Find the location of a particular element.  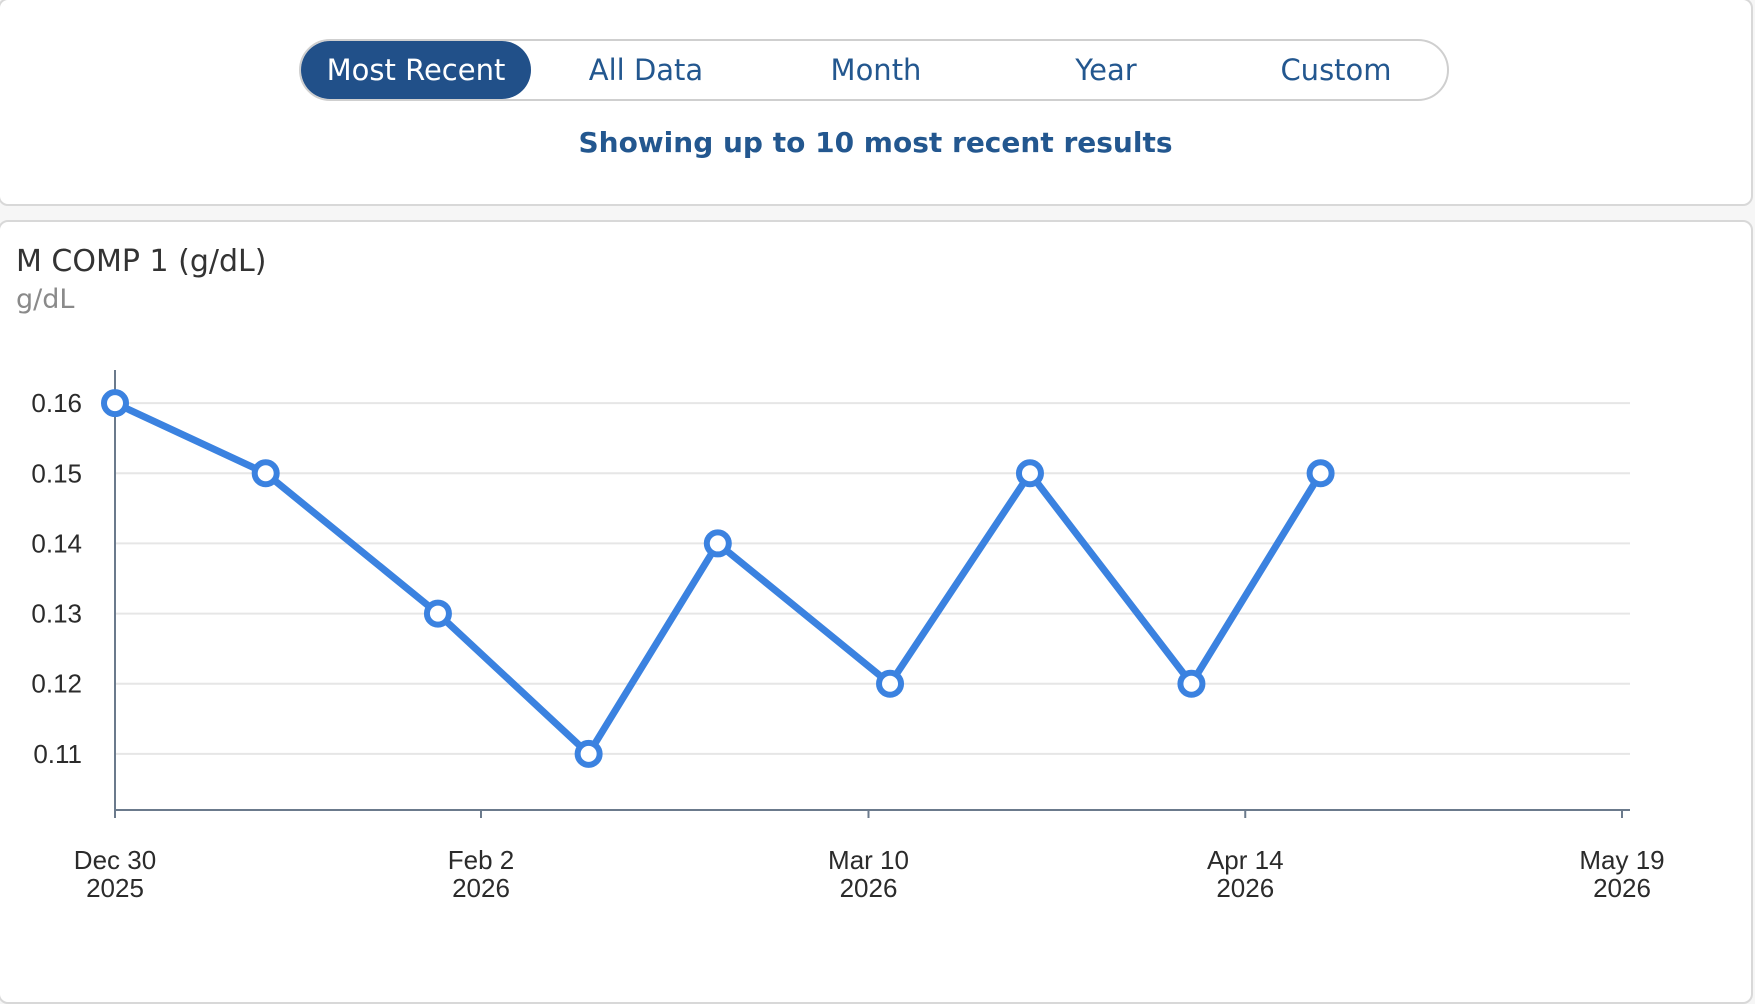

tab-year: Year is located at coordinates (1106, 70).